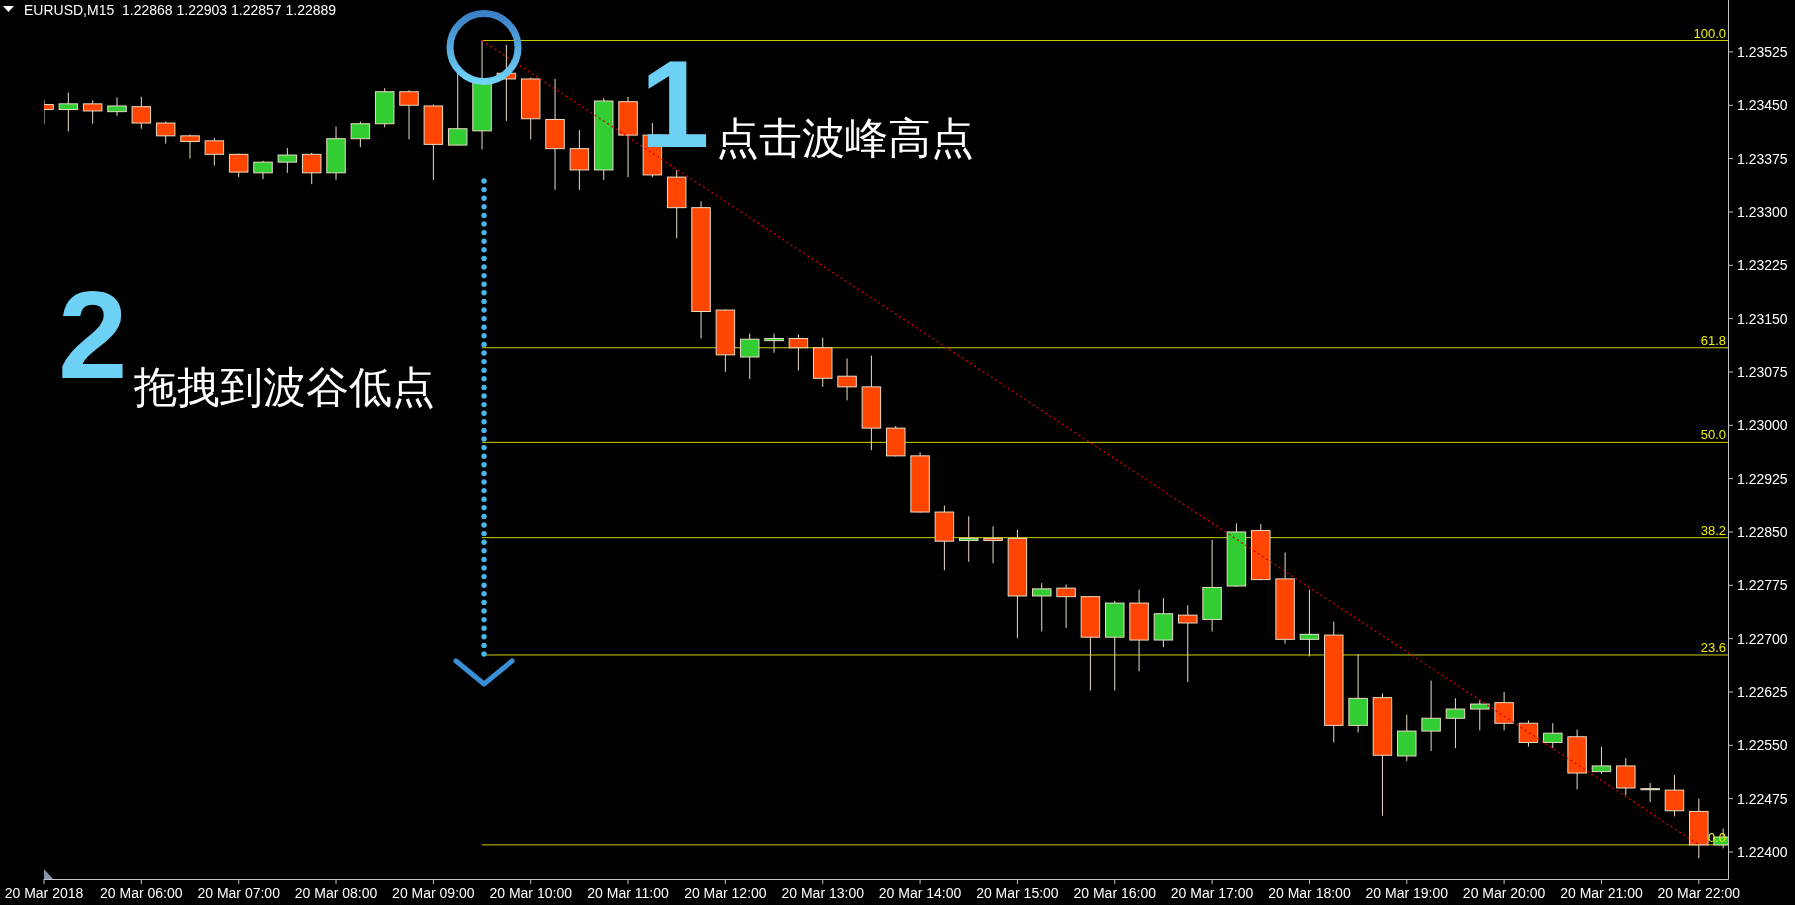 The width and height of the screenshot is (1795, 905). What do you see at coordinates (1017, 893) in the screenshot?
I see `x-tick-label: 20 Mar 15:00` at bounding box center [1017, 893].